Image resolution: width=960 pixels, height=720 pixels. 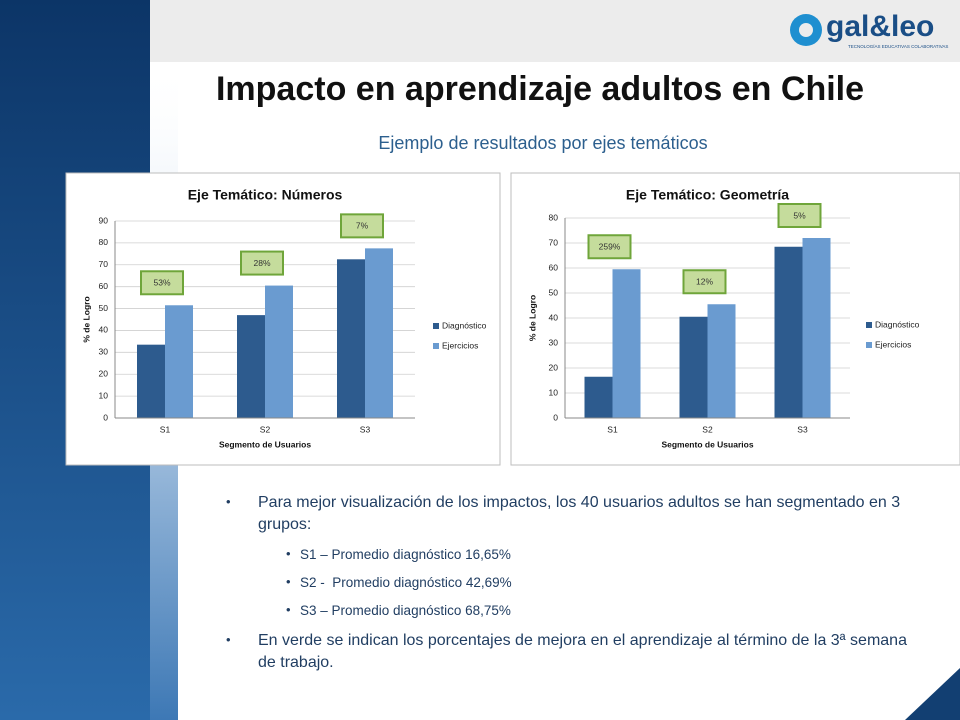 I want to click on chart-title: Eje Temático: Números, so click(x=265, y=195).